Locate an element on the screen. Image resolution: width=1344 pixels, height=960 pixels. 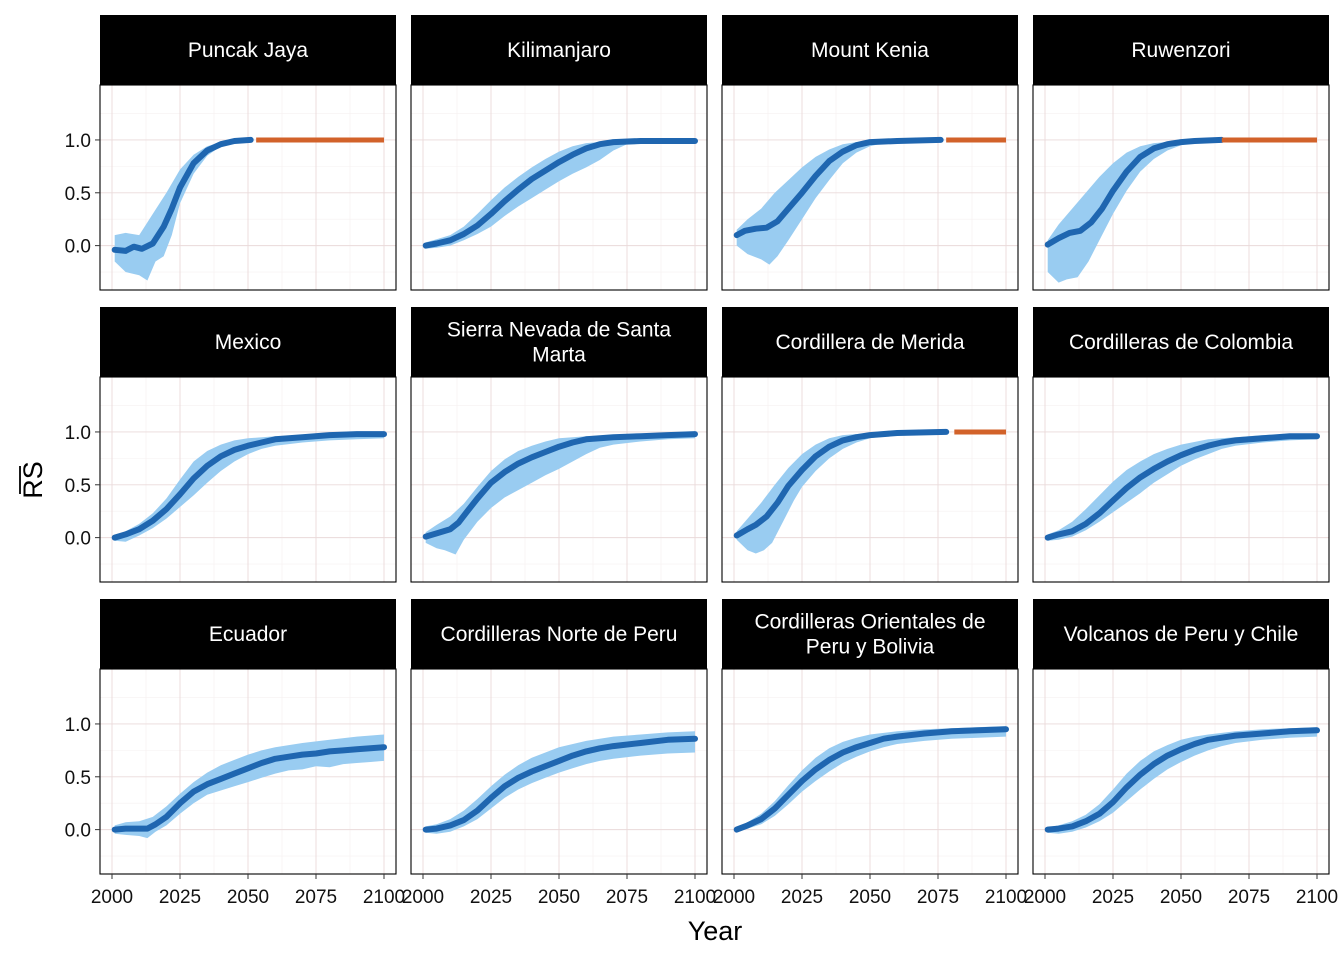
facet-panel: Cordilleras Norte de Peru is located at coordinates (559, 737).